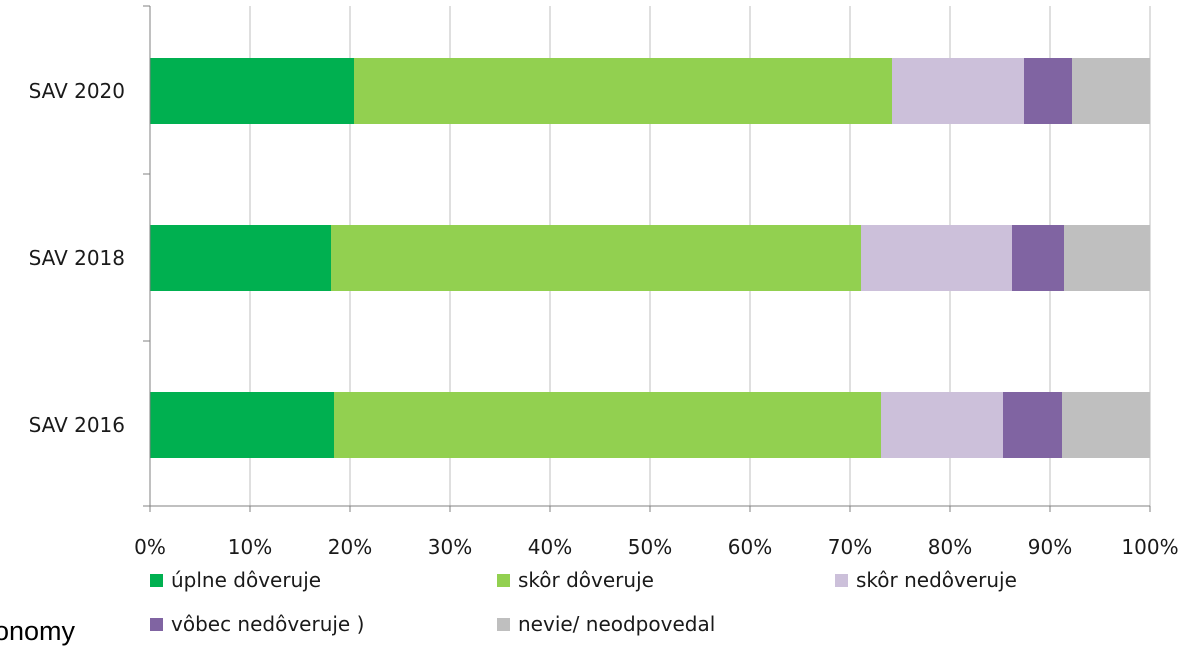  What do you see at coordinates (267, 624) in the screenshot?
I see `legend-label: vôbec nedôveruje )` at bounding box center [267, 624].